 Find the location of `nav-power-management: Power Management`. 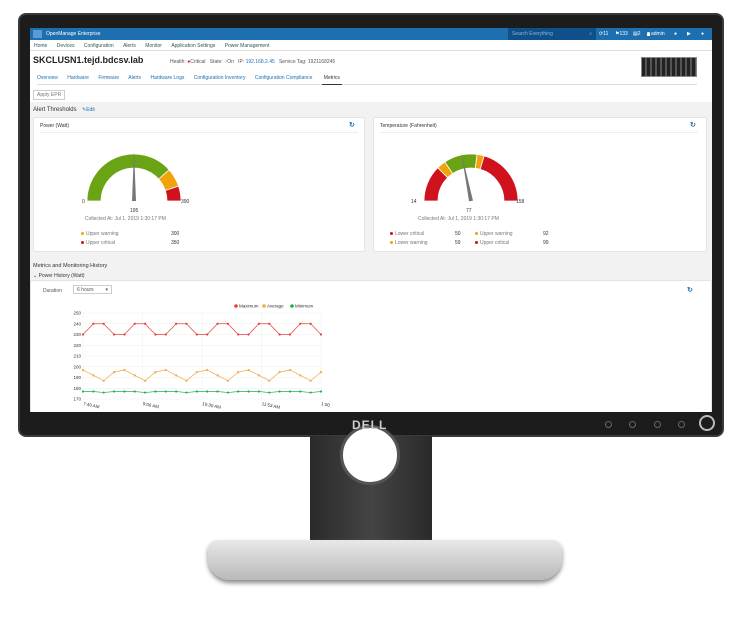

nav-power-management: Power Management is located at coordinates (247, 46).